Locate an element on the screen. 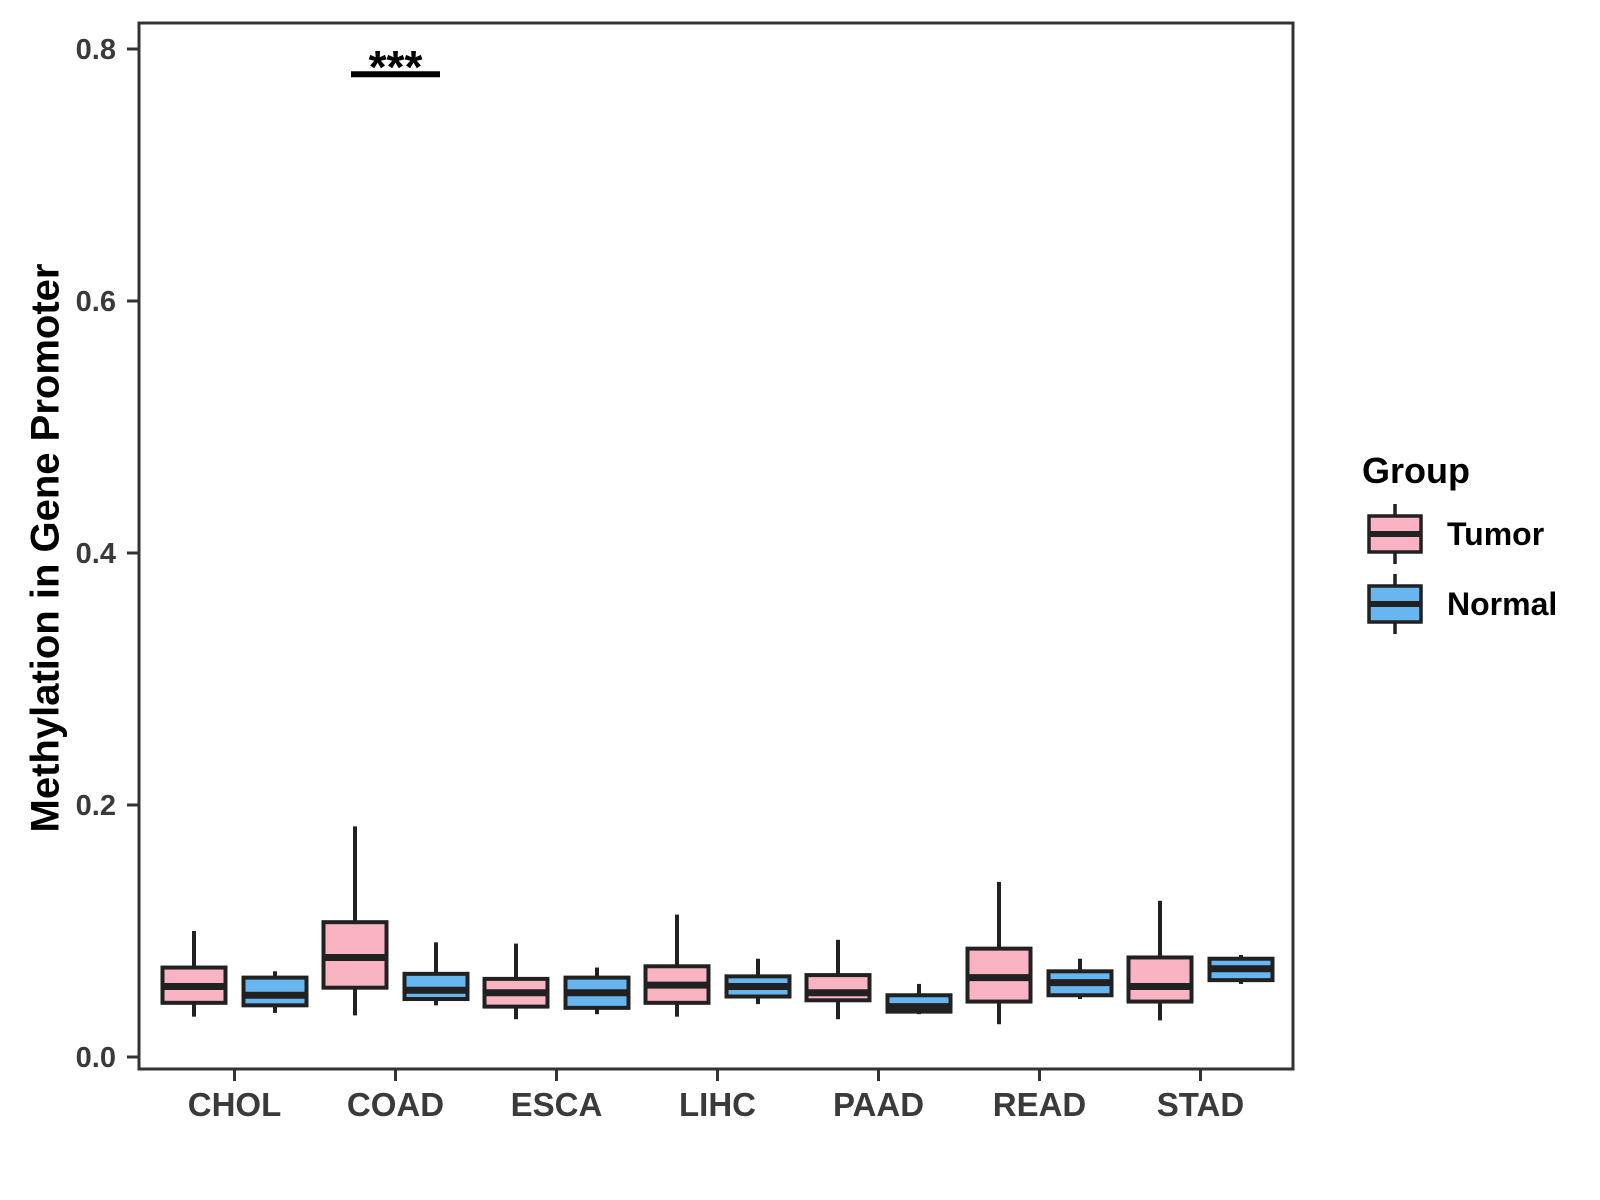  boxplot-PAAD-Normal is located at coordinates (919, 999).